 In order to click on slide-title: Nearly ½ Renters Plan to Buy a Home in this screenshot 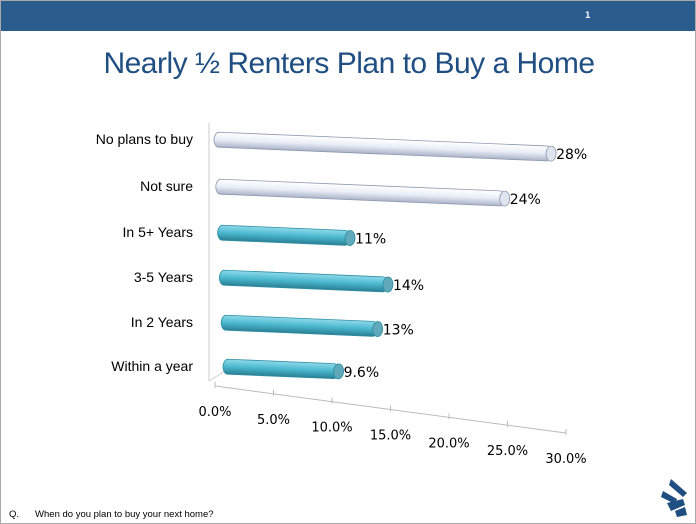, I will do `click(349, 63)`.